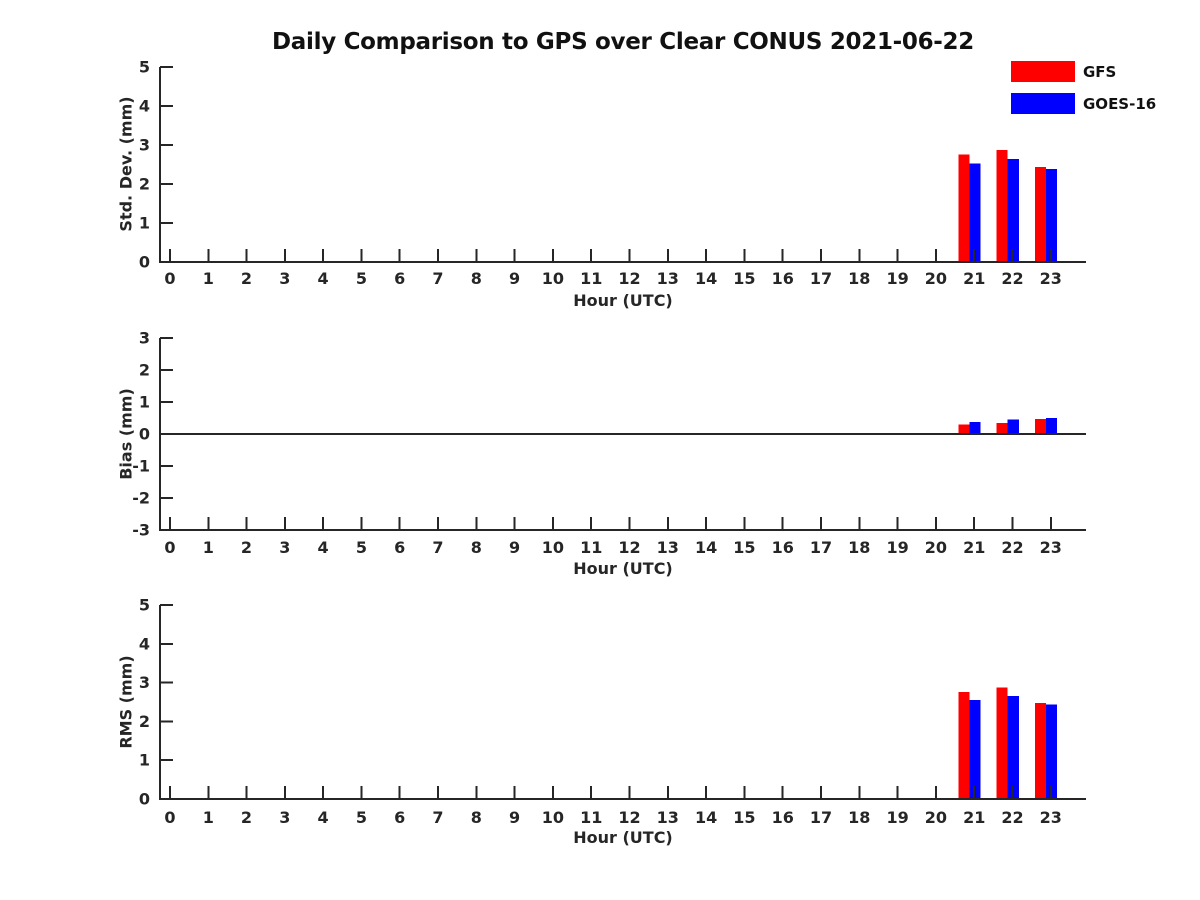  I want to click on x-axis-label-rms: Hour (UTC), so click(623, 837).